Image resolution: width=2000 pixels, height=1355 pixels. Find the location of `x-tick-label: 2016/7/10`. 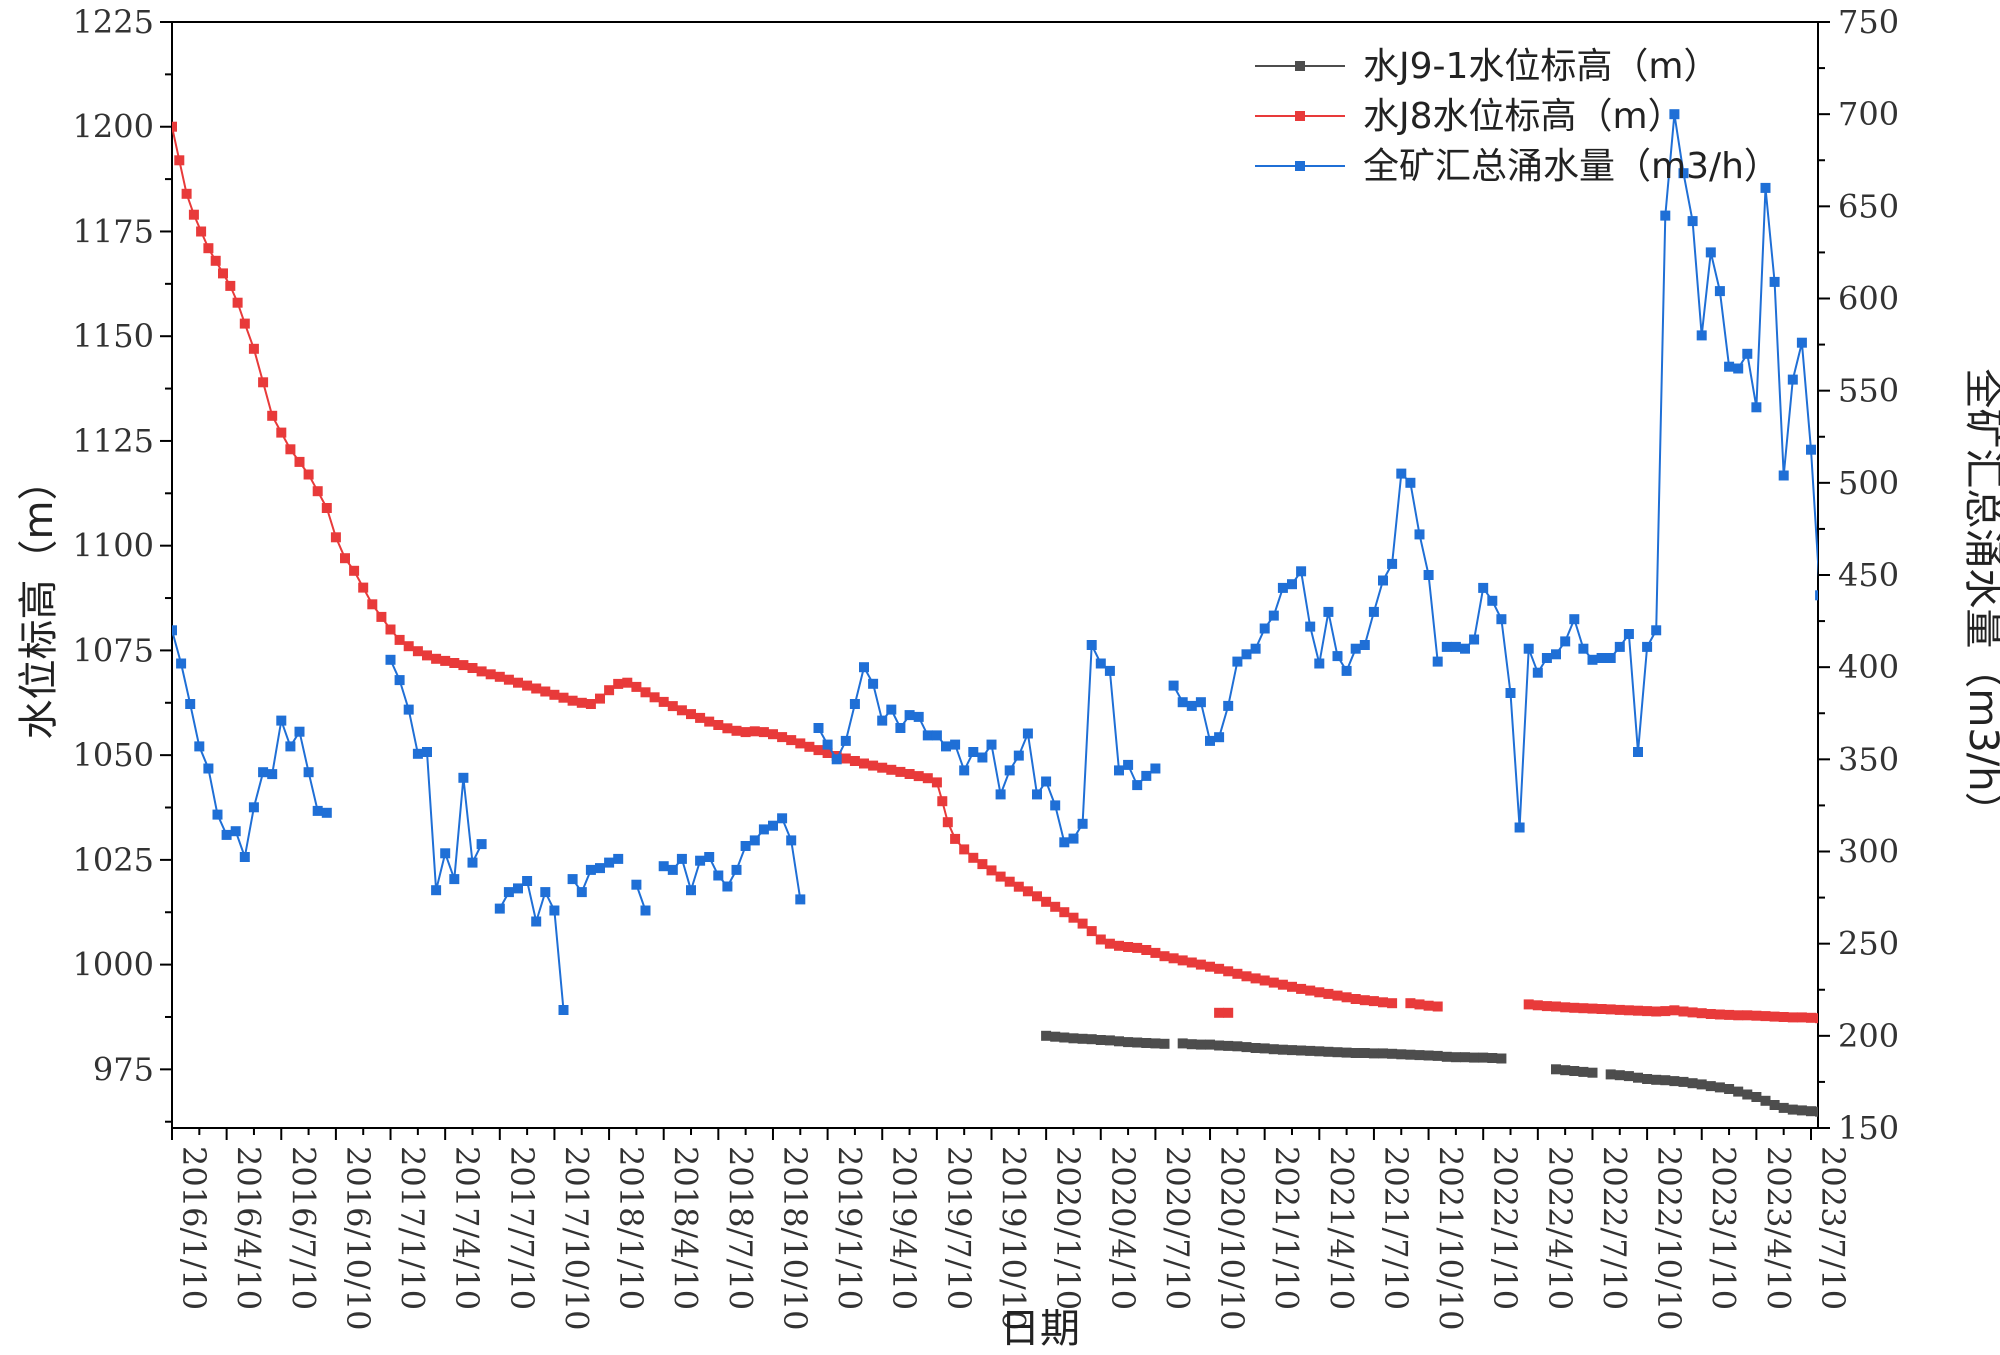

x-tick-label: 2016/7/10 is located at coordinates (303, 1228).